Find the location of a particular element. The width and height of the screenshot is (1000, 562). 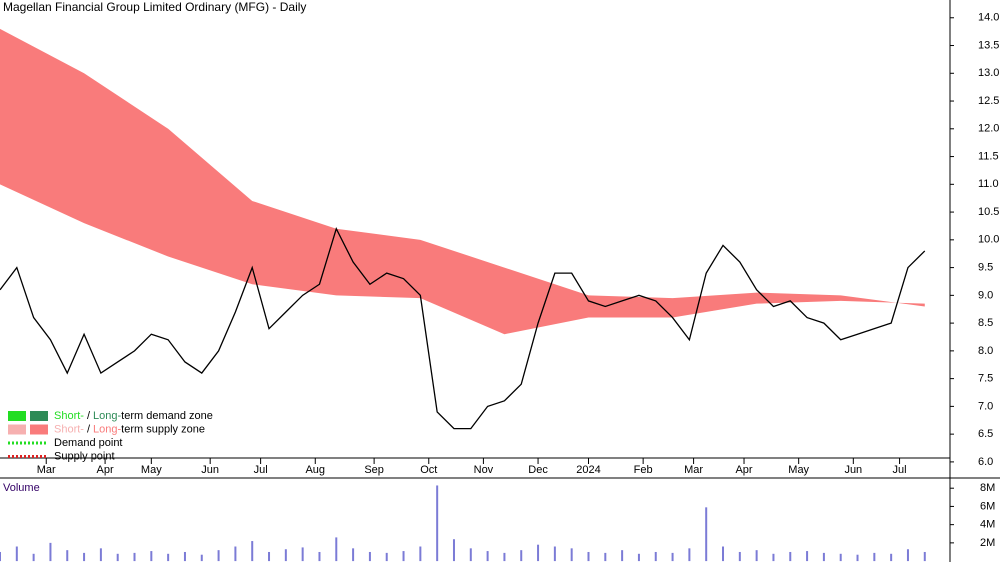

volume-tick-label: 4M is located at coordinates (987, 525).